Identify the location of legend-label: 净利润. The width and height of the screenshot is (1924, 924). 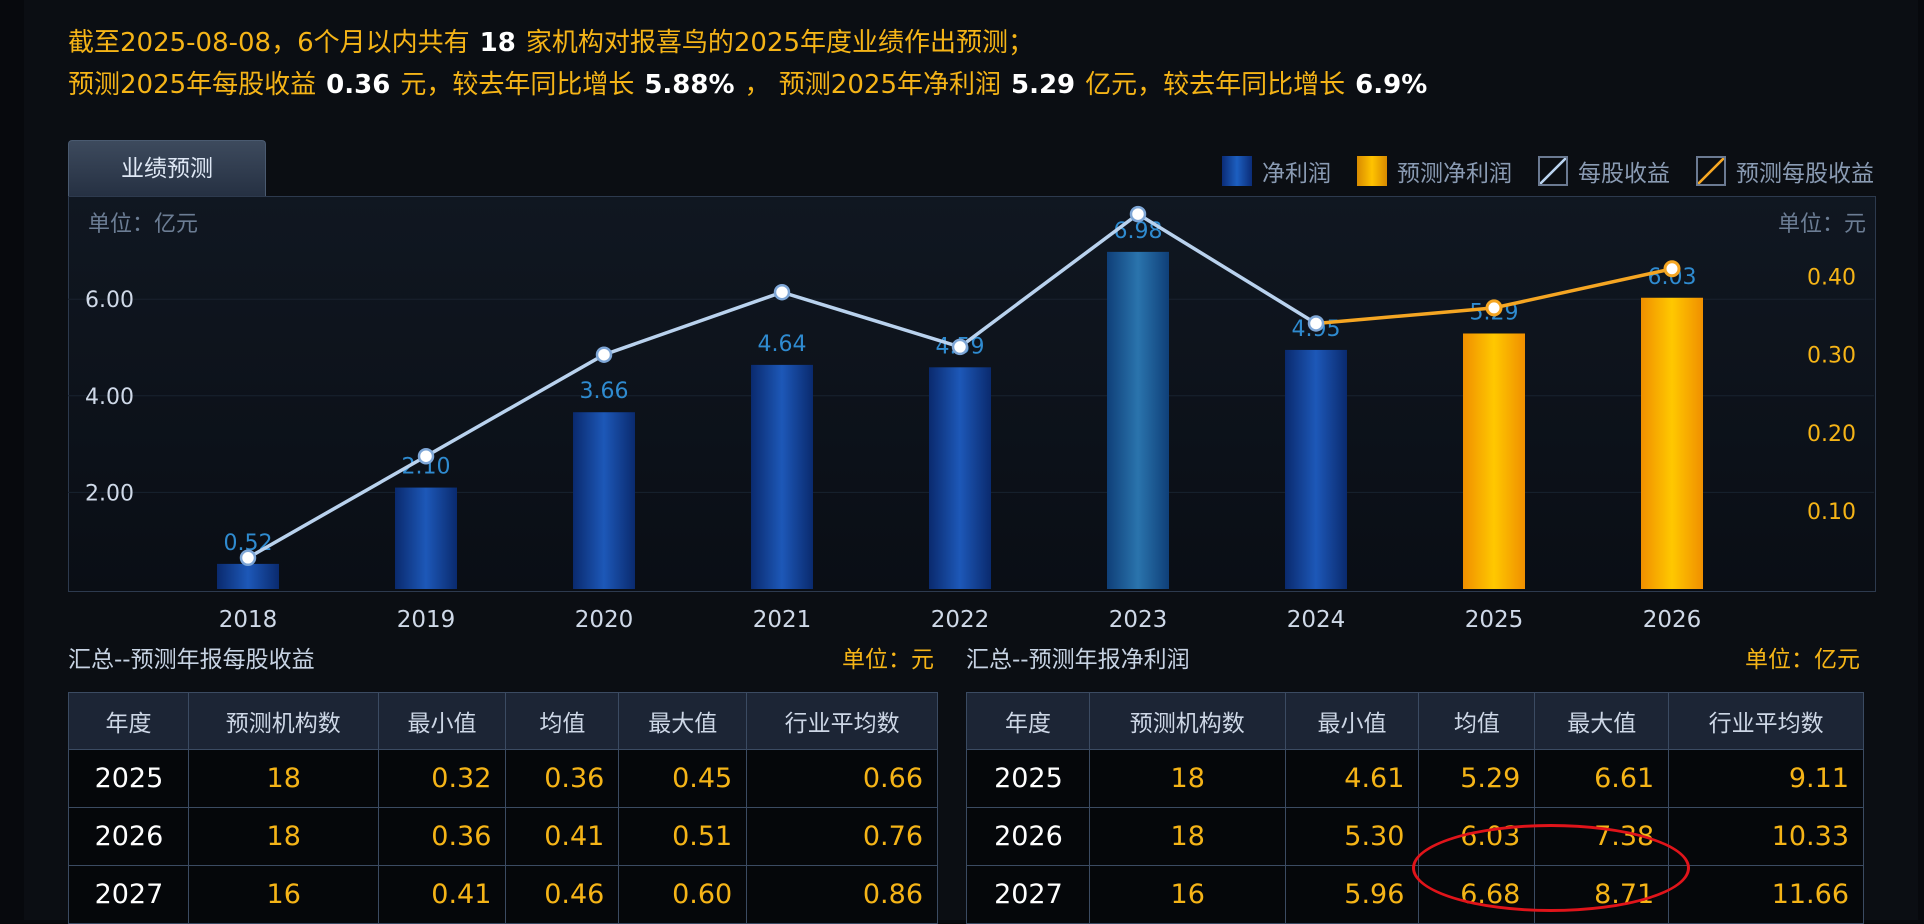
(1296, 174).